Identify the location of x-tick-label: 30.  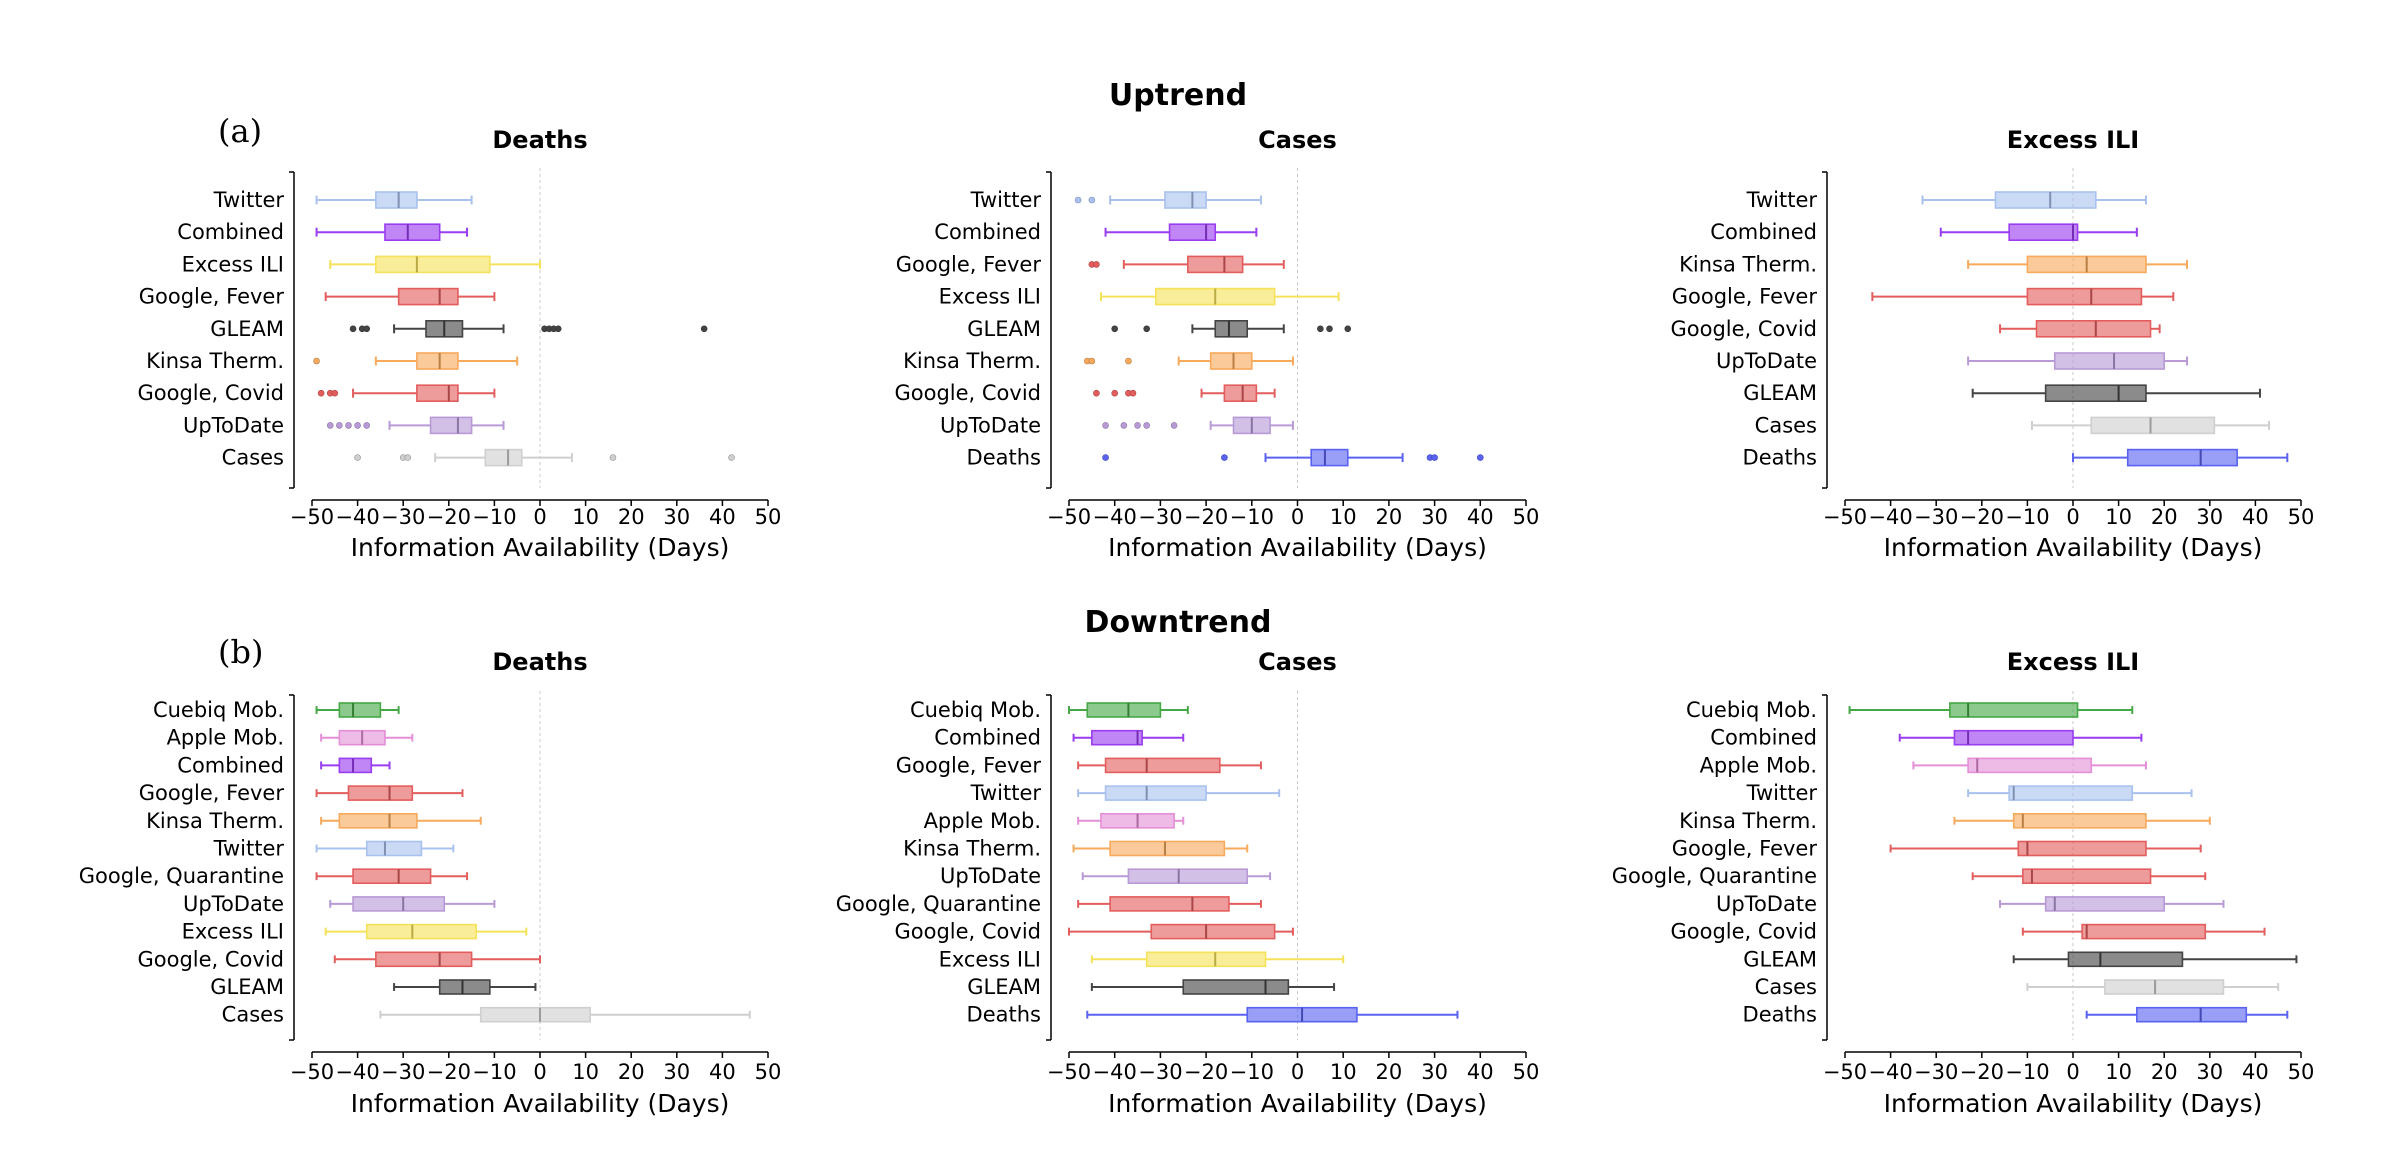
(1434, 517).